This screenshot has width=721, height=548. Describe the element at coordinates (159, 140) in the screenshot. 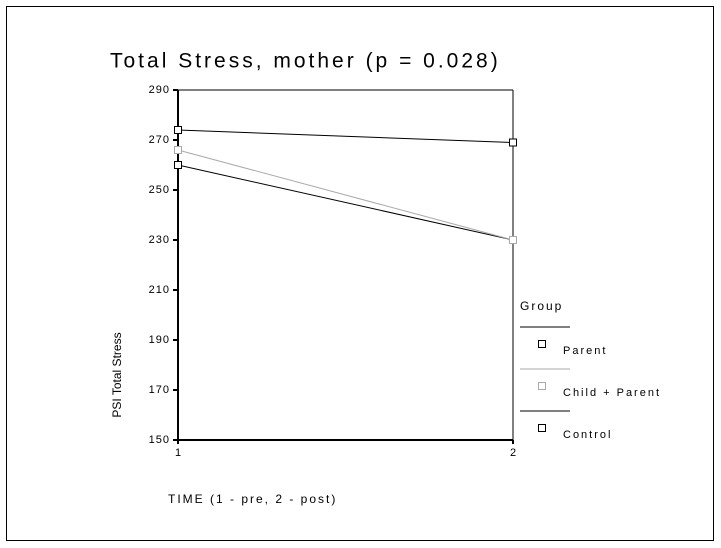

I see `y-tick-label: 270` at that location.